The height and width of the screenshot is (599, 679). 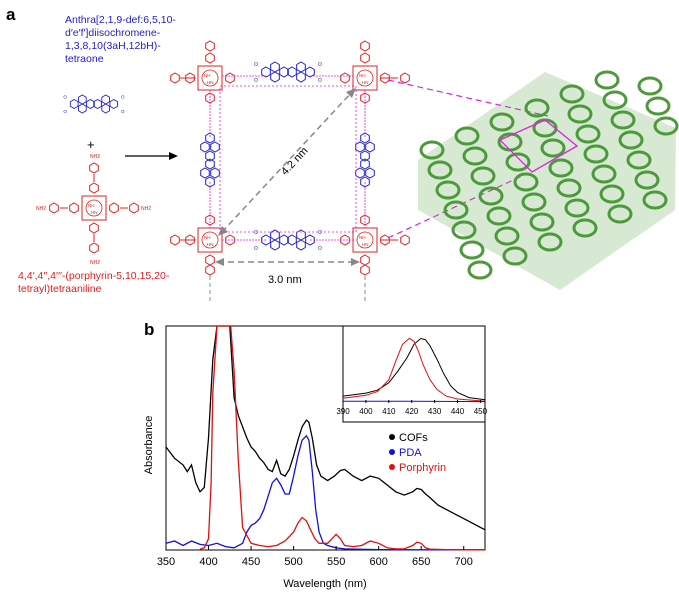 What do you see at coordinates (149, 329) in the screenshot?
I see `panel-b-letter: b` at bounding box center [149, 329].